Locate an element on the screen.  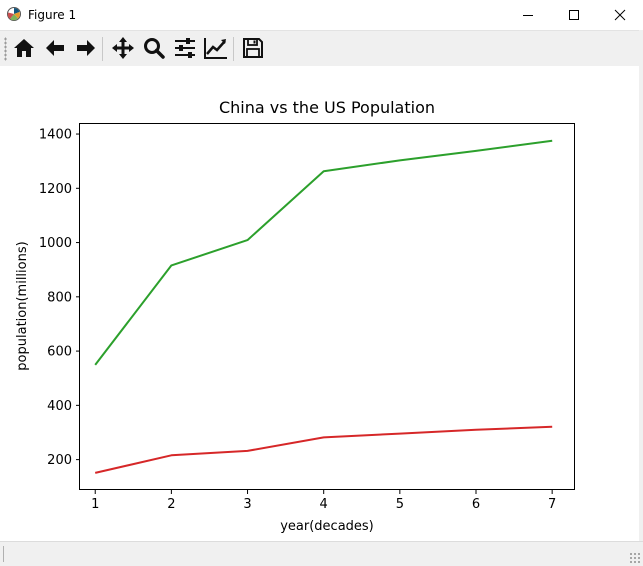
save-button is located at coordinates (252, 48).